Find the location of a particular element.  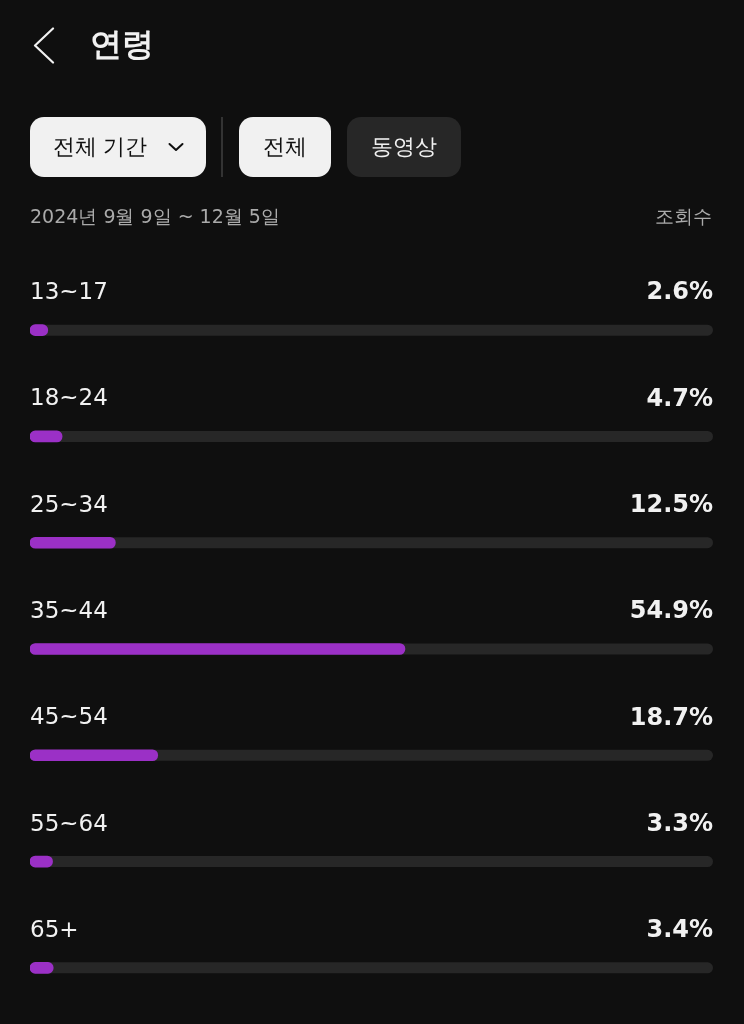

x-axis-title: 조회수 is located at coordinates (683, 216).